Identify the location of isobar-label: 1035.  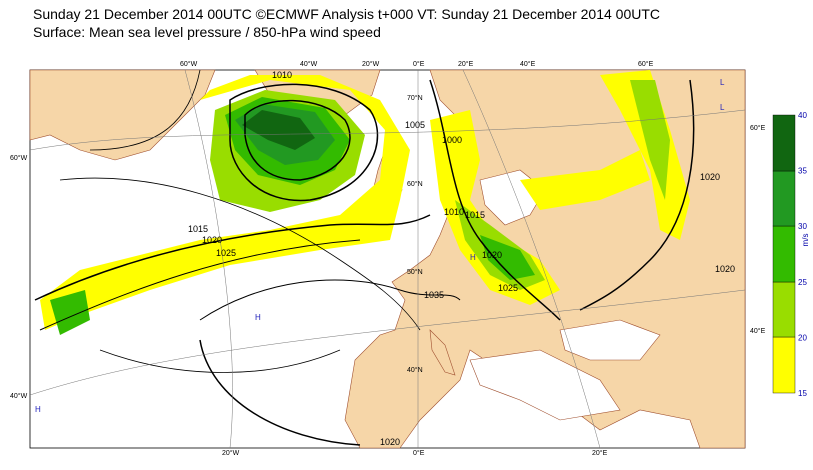
(434, 295).